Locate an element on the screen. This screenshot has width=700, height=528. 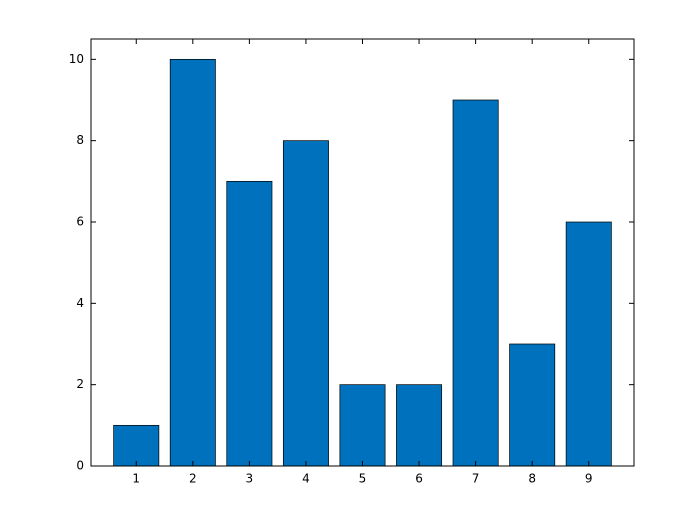
y-tick-label: 10 is located at coordinates (76, 59).